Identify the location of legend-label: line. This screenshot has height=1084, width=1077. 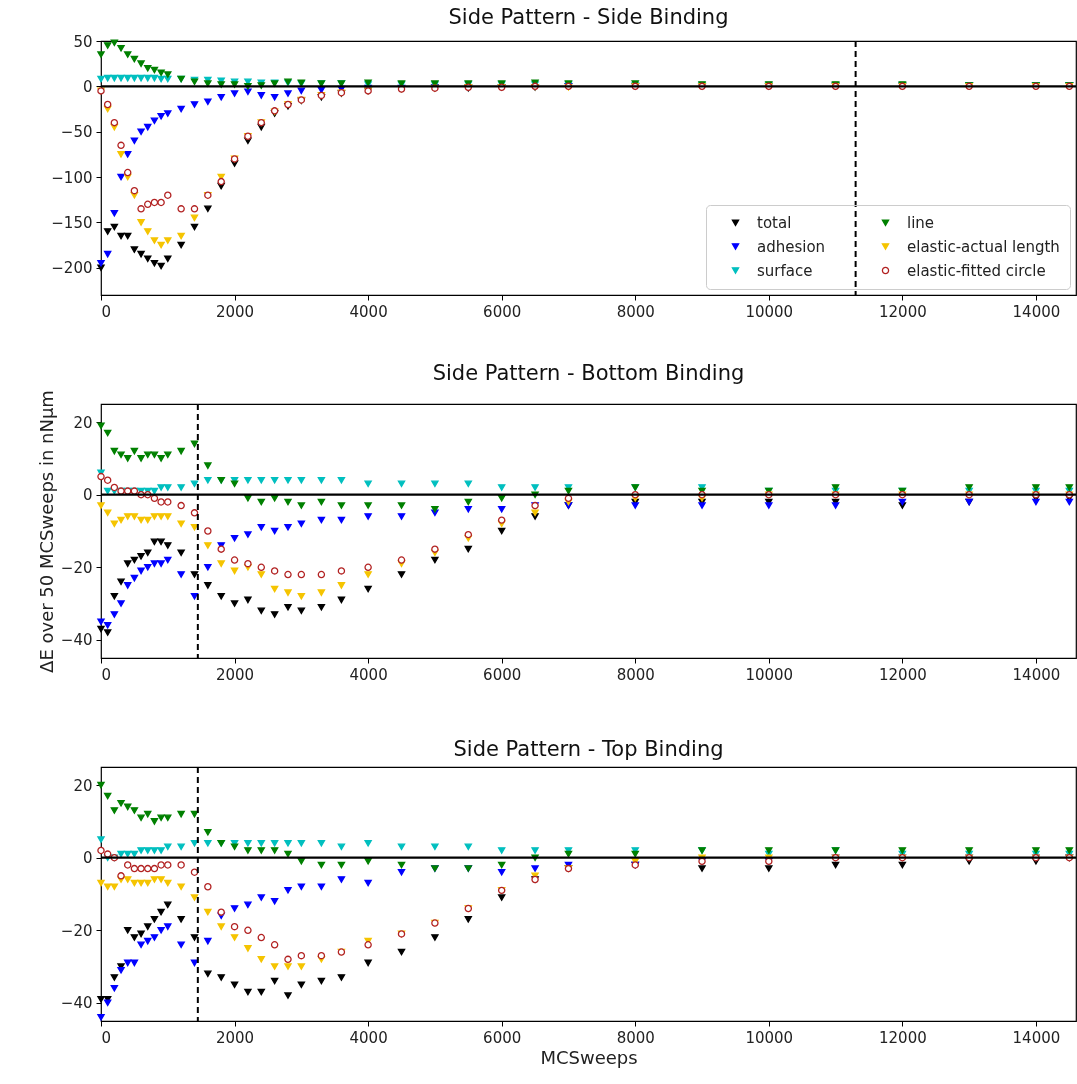
(921, 222).